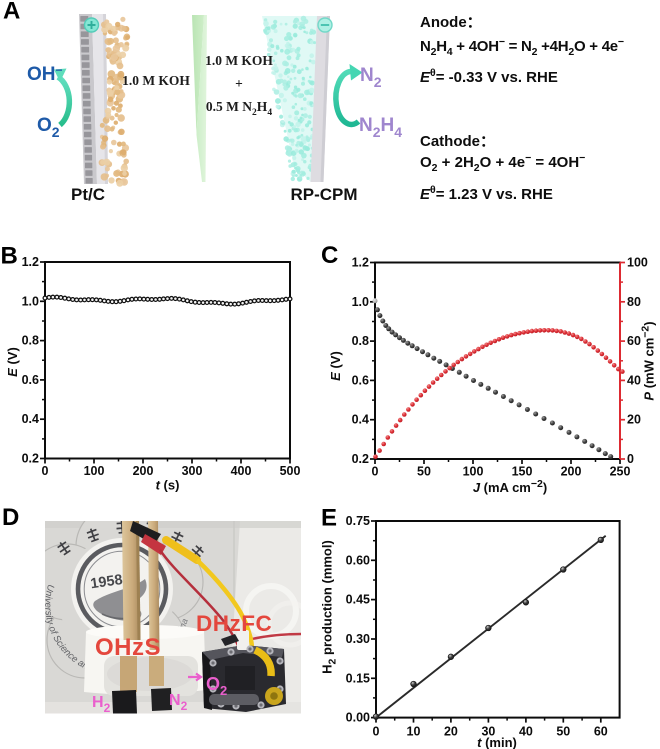  Describe the element at coordinates (168, 485) in the screenshot. I see `svg-text: t (s)` at that location.